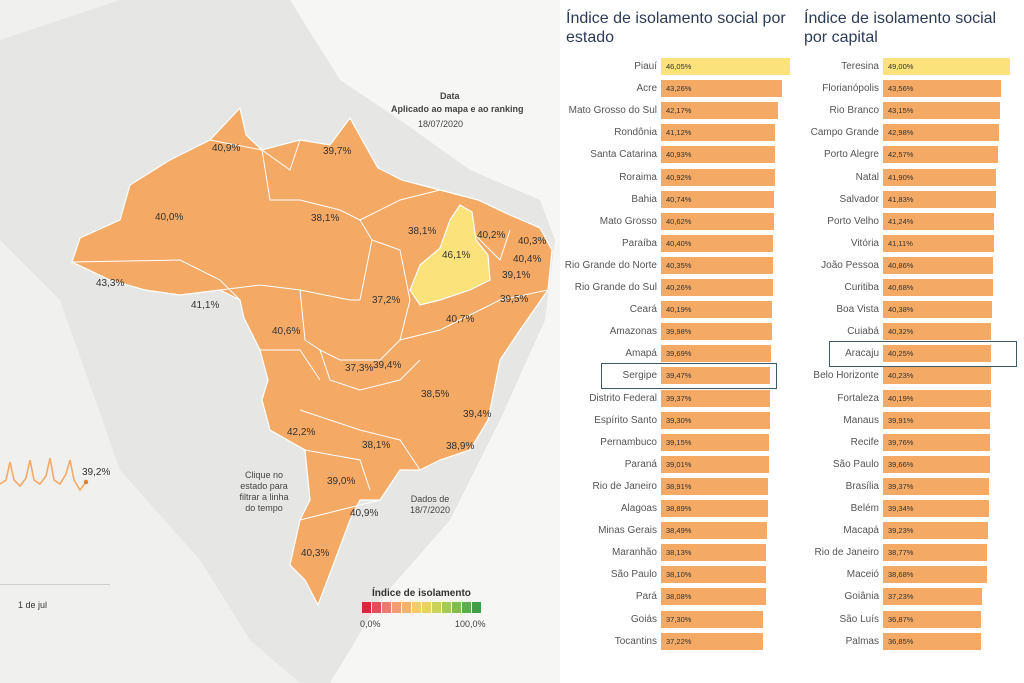  I want to click on ranking-bar: 37,30%, so click(712, 619).